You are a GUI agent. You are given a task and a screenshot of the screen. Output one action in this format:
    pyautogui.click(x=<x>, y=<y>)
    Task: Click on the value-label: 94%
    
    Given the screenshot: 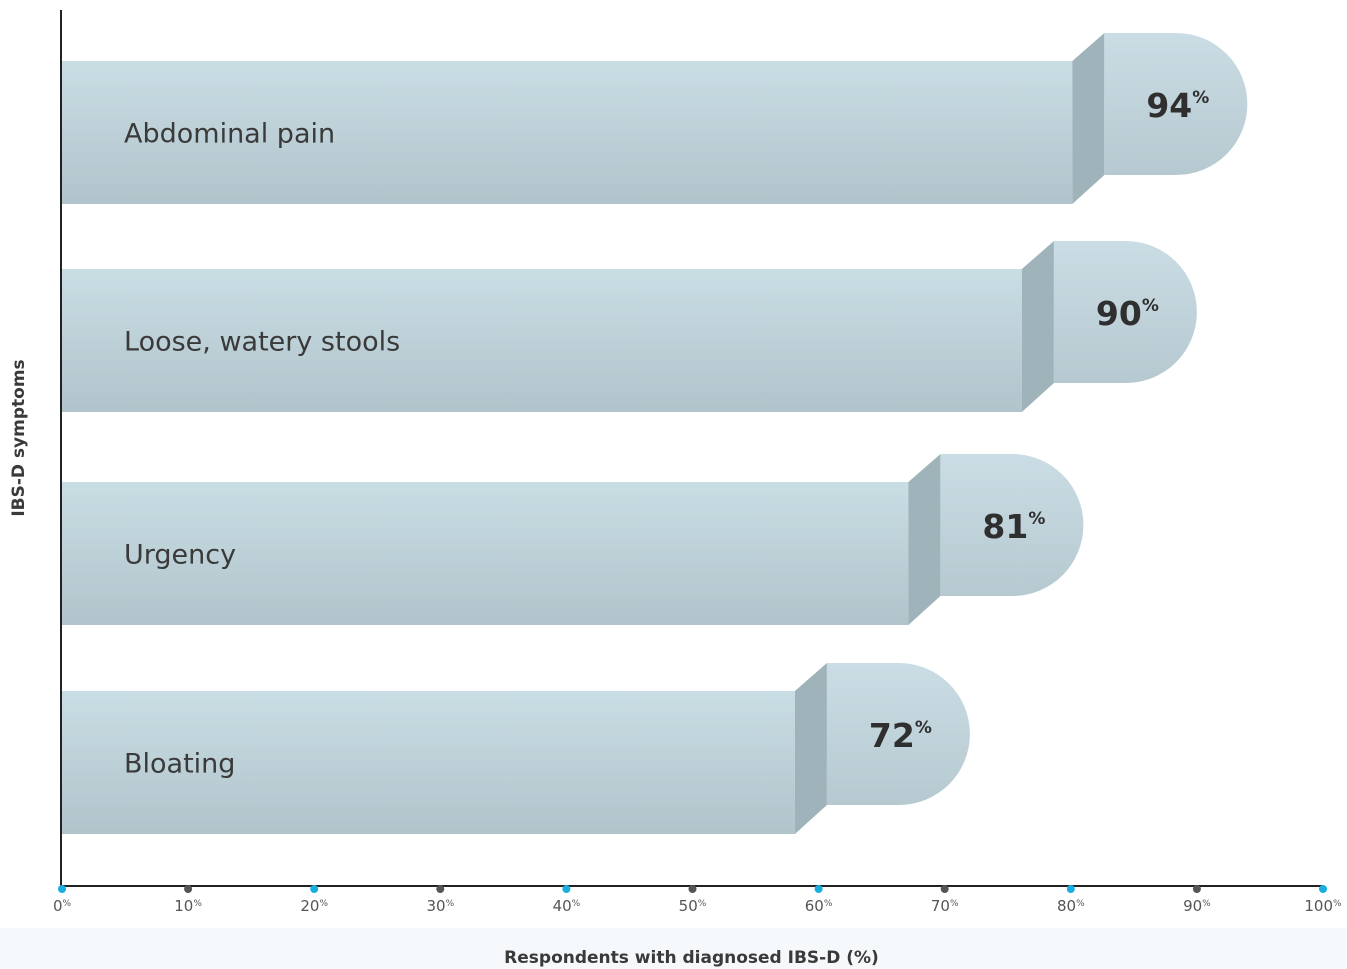 What is the action you would take?
    pyautogui.click(x=1177, y=105)
    